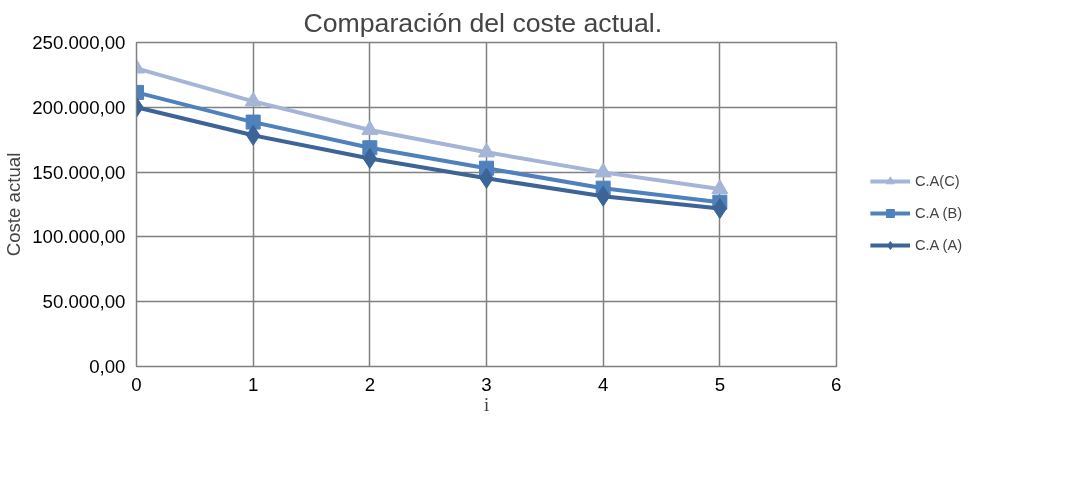  I want to click on x-tick-label: 4, so click(603, 384).